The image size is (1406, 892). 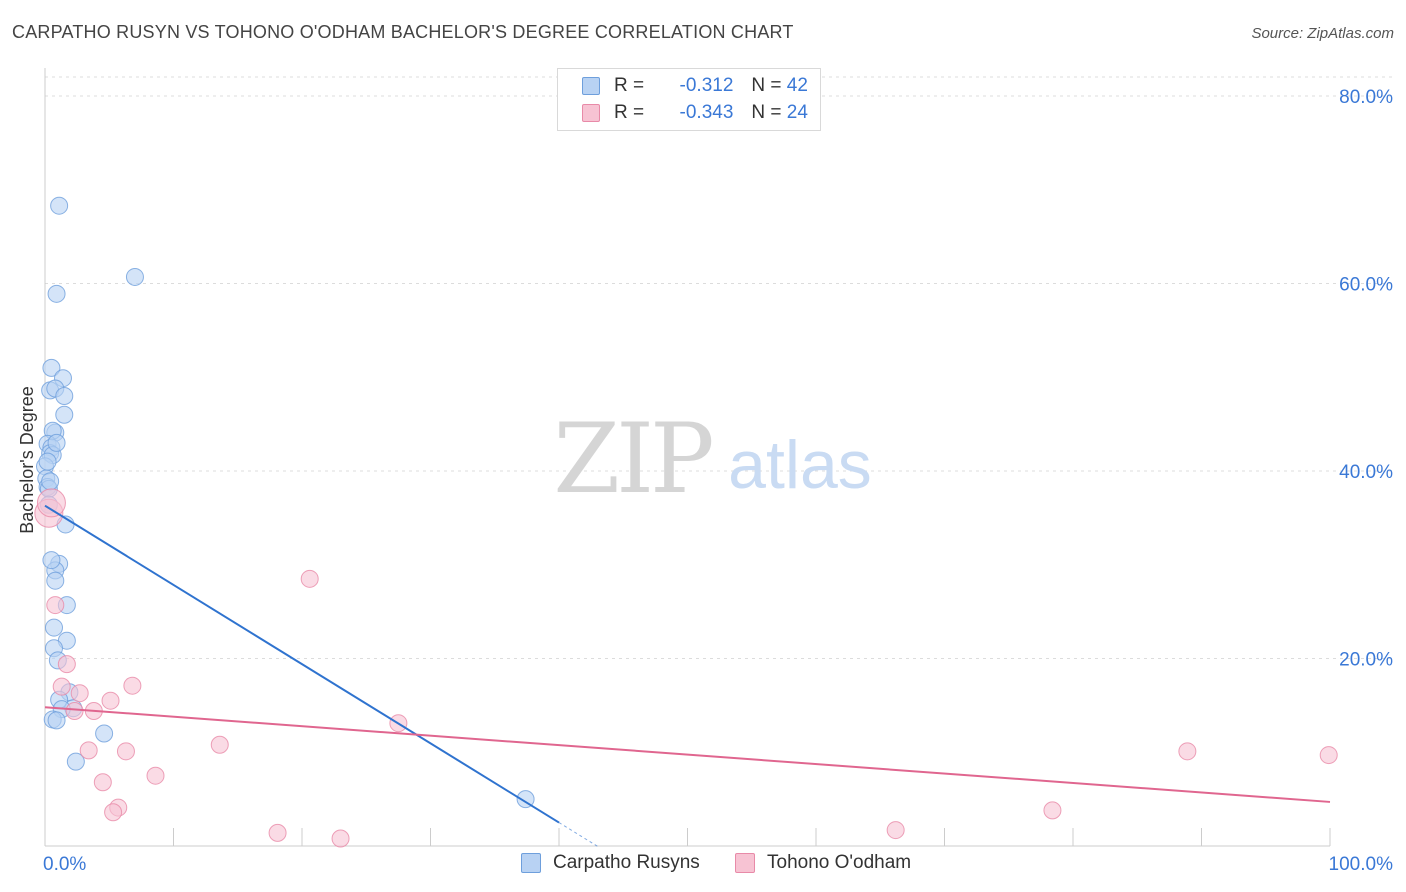 I want to click on y-tick-label: 80.0%, so click(x=1366, y=97).